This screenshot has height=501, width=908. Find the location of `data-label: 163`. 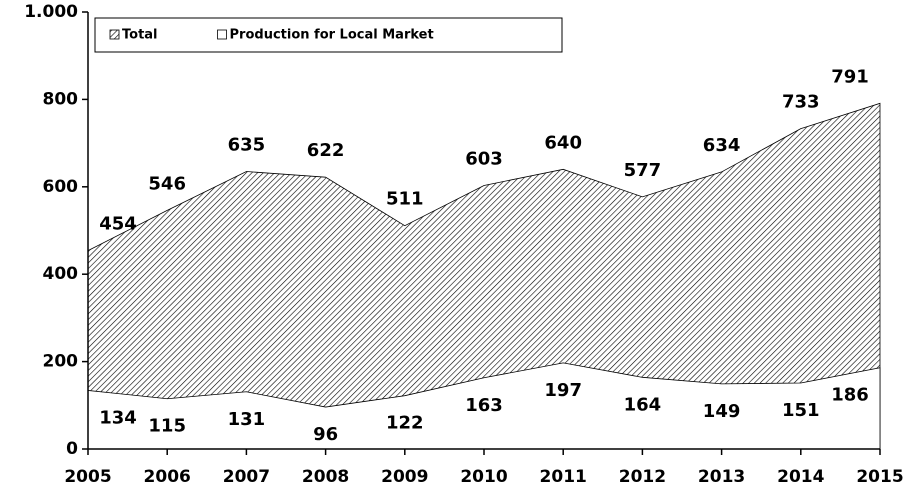

data-label: 163 is located at coordinates (484, 405).